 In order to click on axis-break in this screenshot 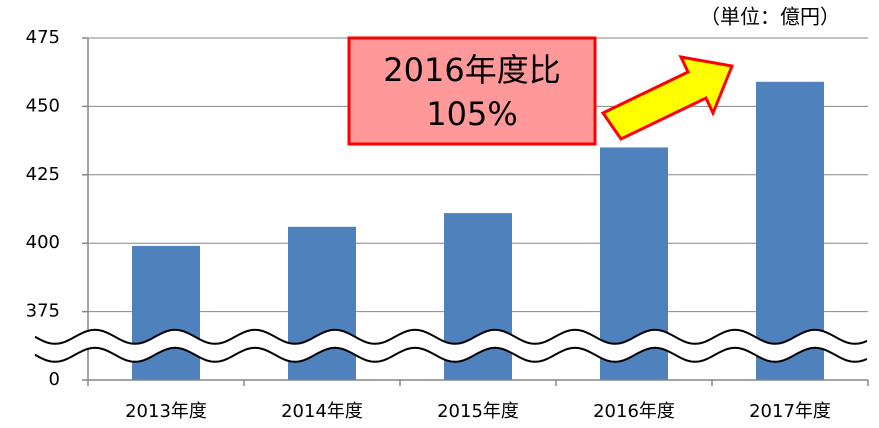, I will do `click(451, 345)`.